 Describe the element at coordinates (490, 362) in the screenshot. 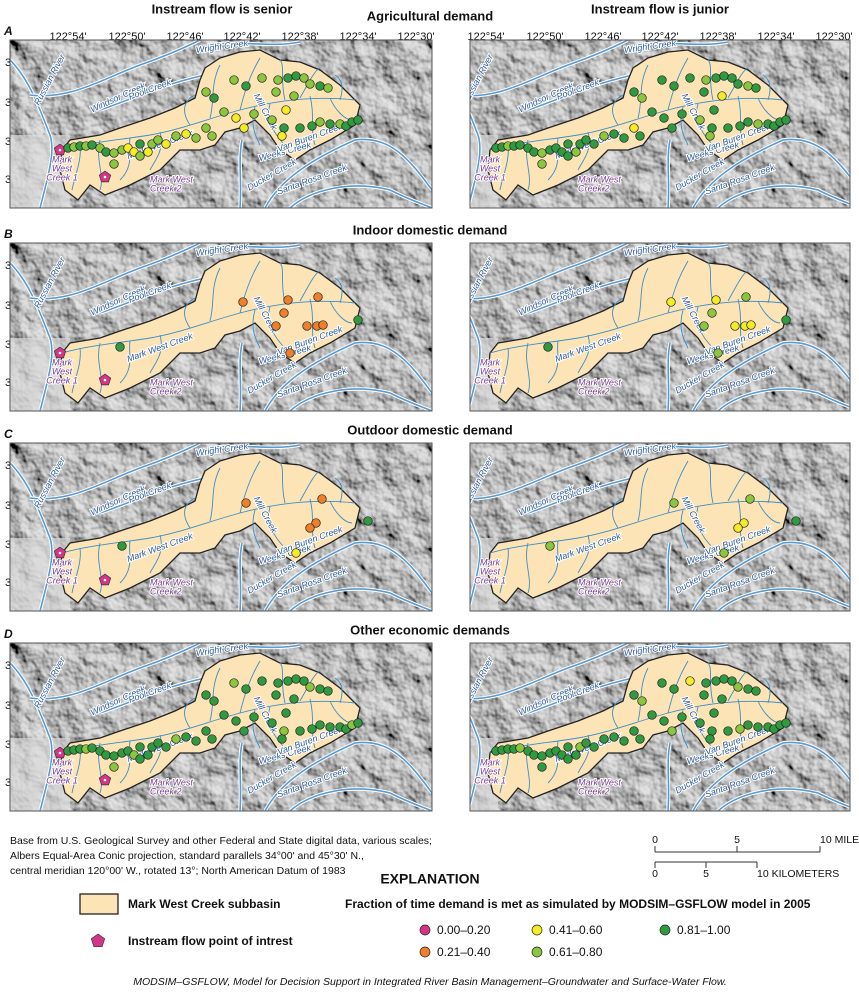

I see `instream-label: Mark` at that location.